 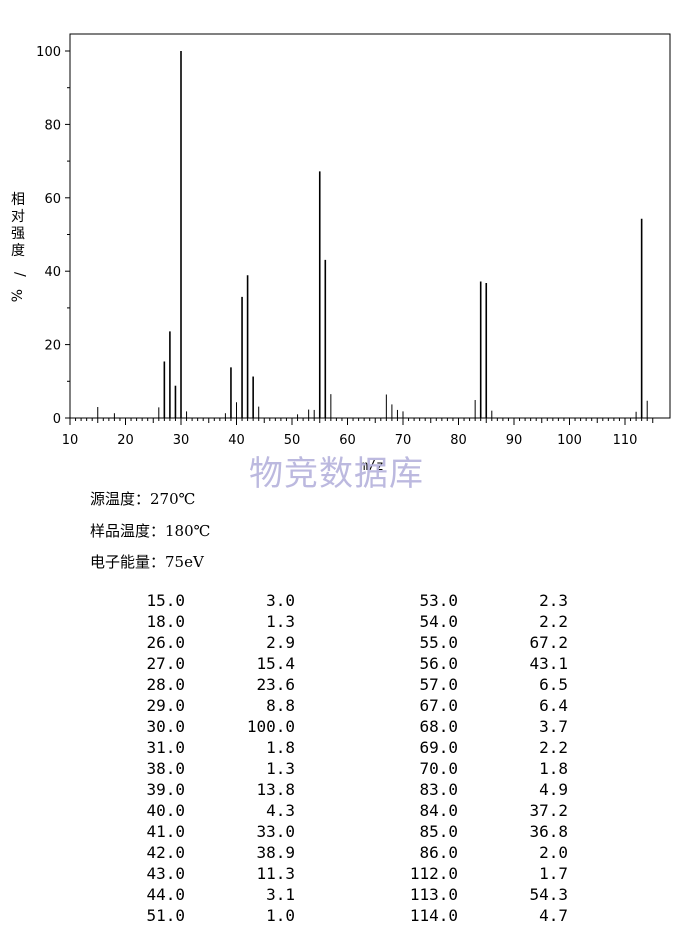 What do you see at coordinates (188, 531) in the screenshot?
I see `sample-temperature-value: 180℃` at bounding box center [188, 531].